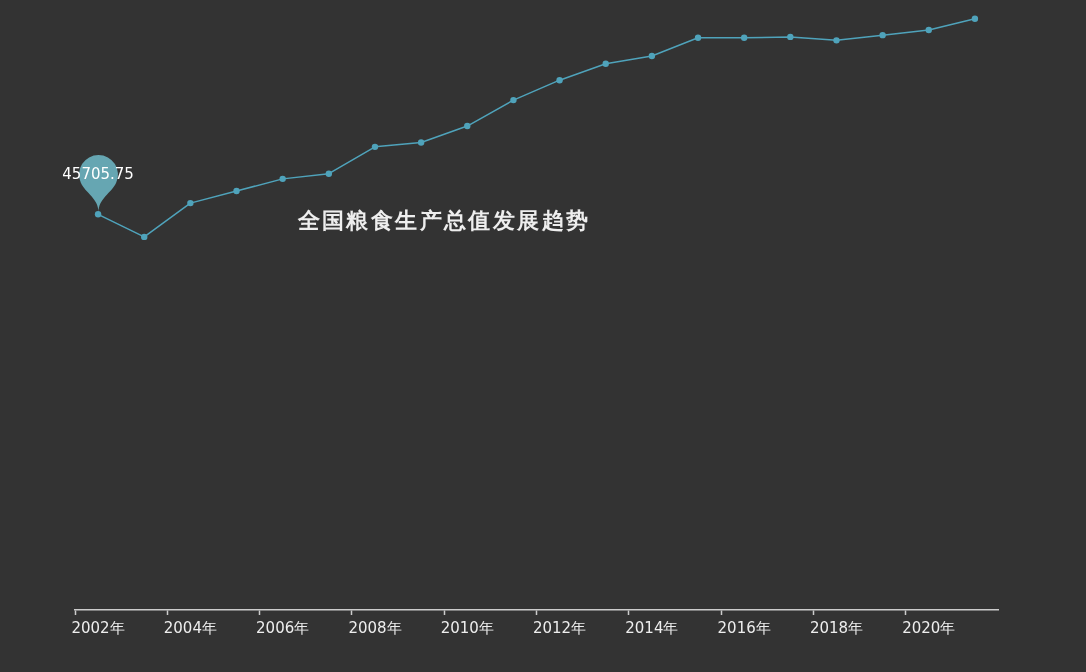  I want to click on text: 全国粮食生产总值发展趋势, so click(444, 221).